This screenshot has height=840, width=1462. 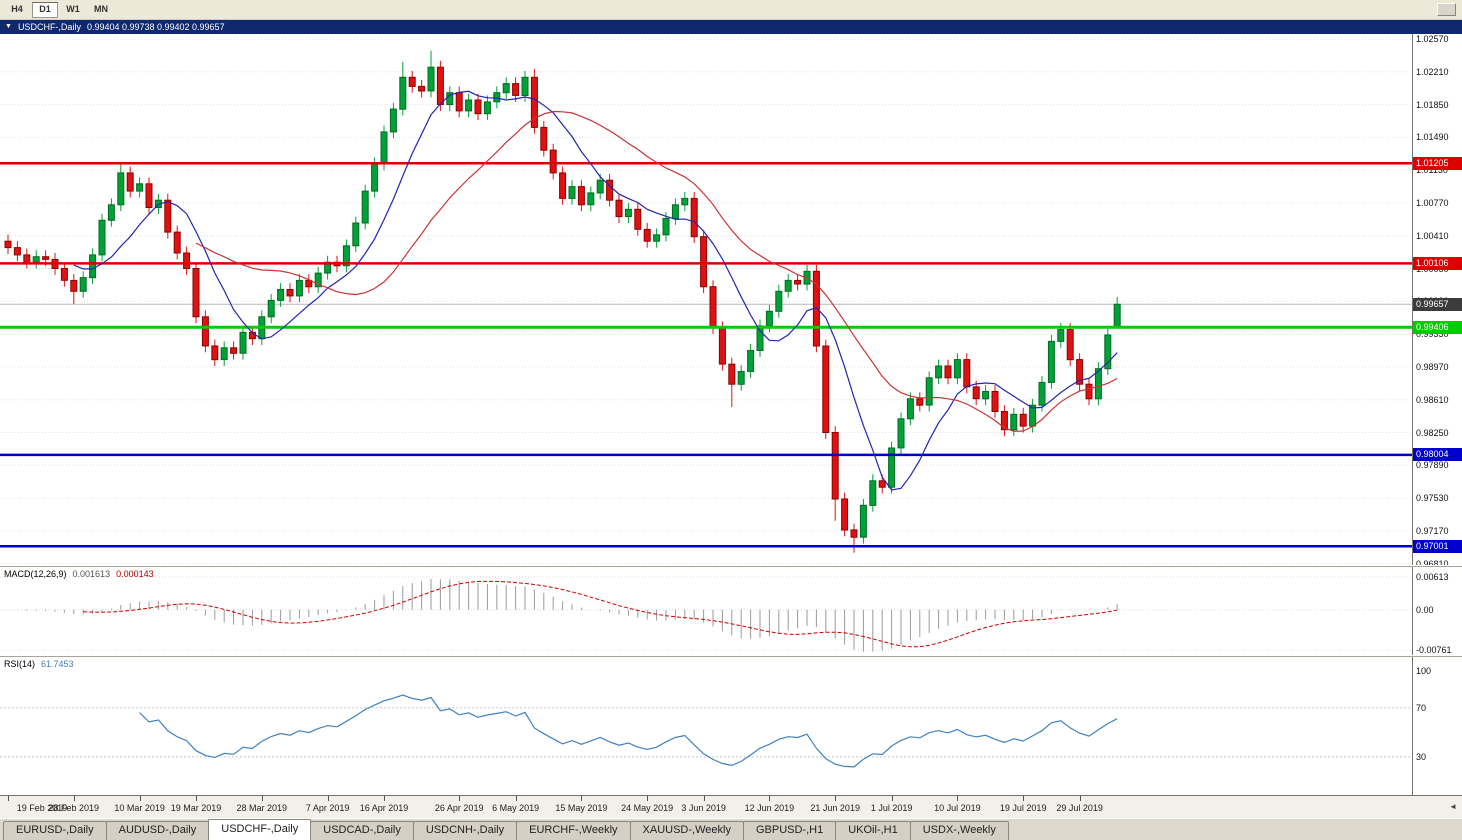 I want to click on macd-chart-canvas, so click(x=706, y=611).